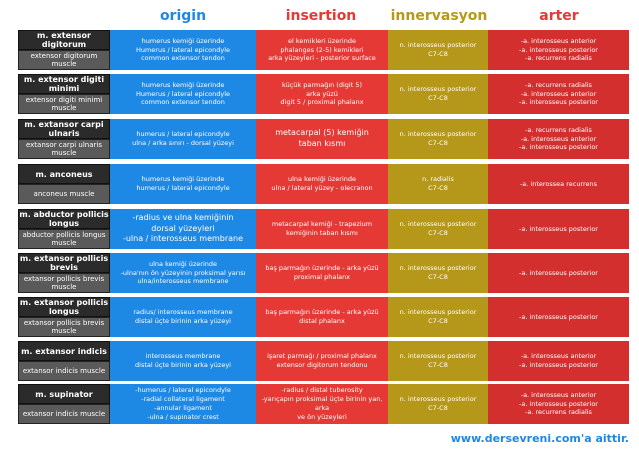 The image size is (639, 462). I want to click on artery-cell: -a. interossea recurrens, so click(558, 184).